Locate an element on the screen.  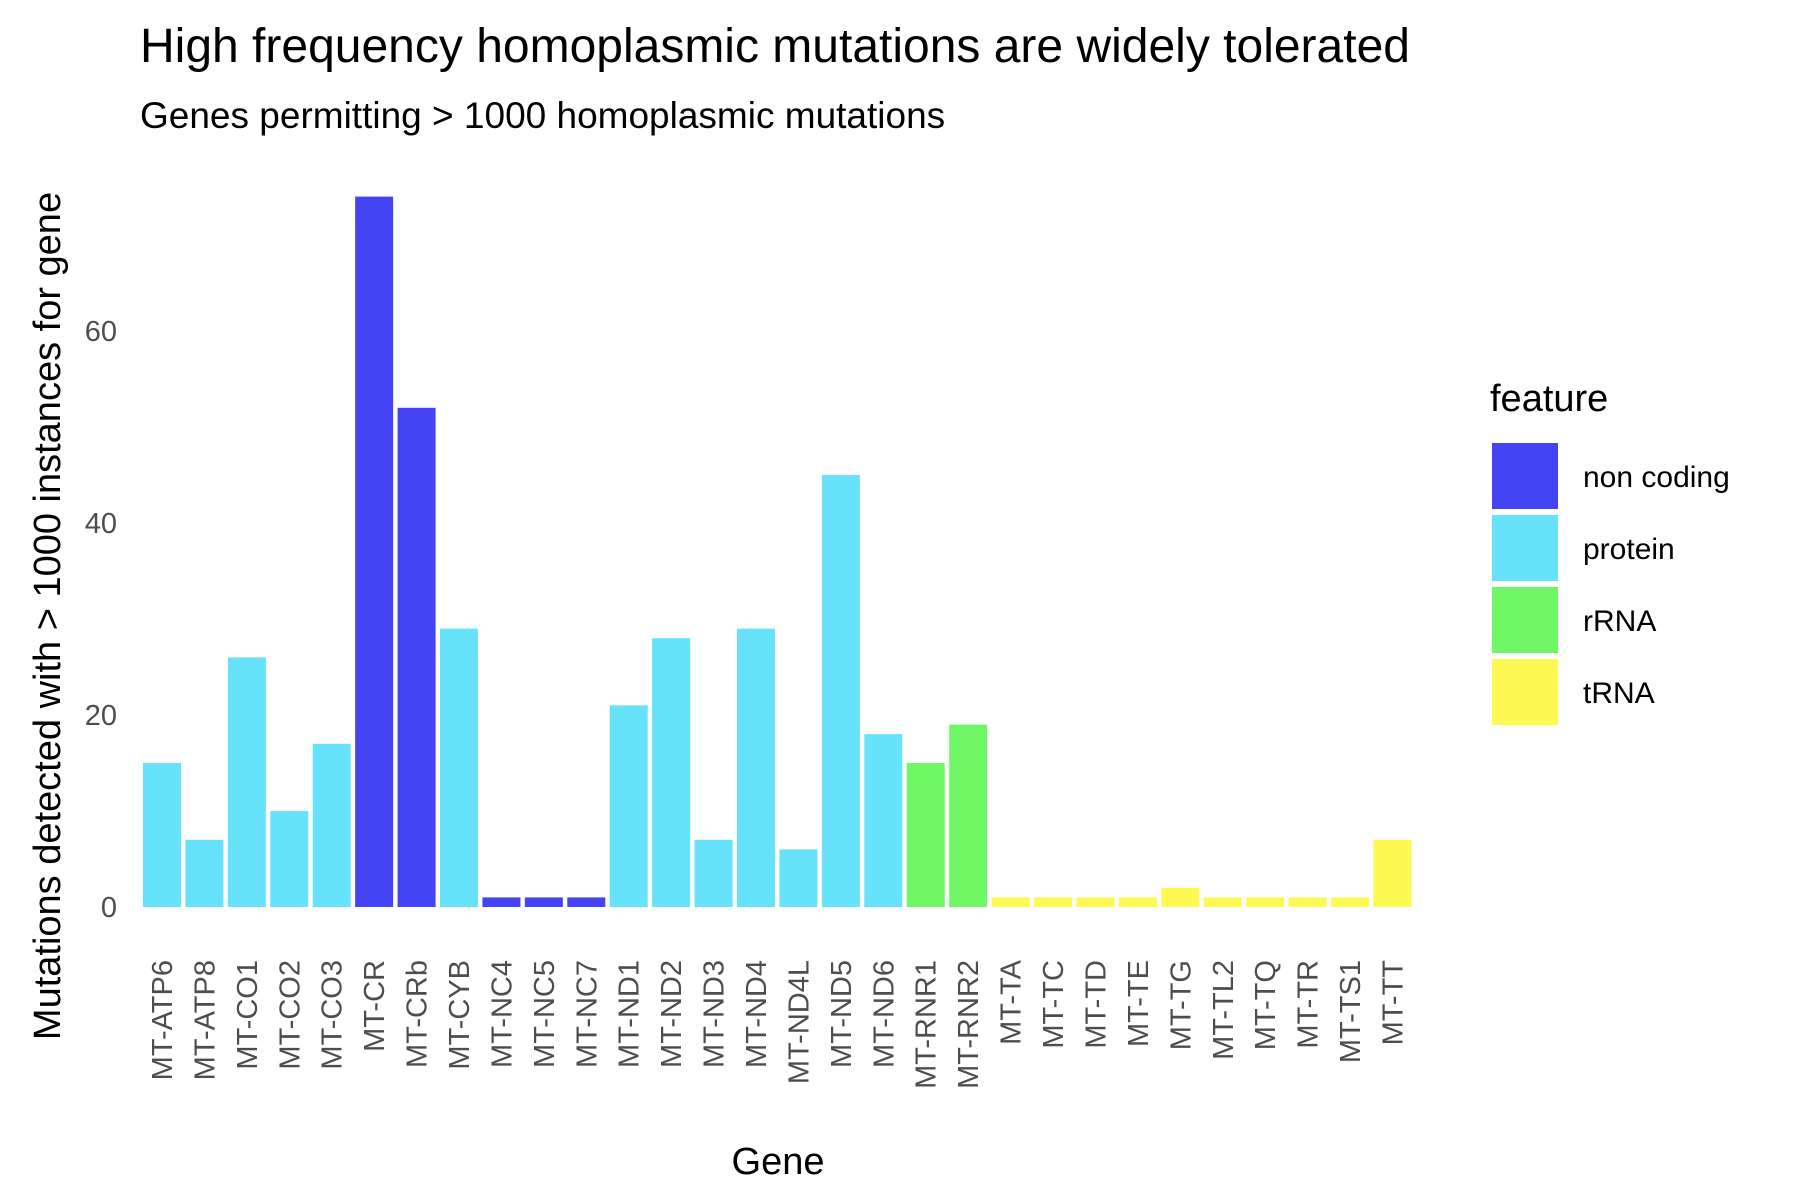
bar-mt-co3 is located at coordinates (331, 825).